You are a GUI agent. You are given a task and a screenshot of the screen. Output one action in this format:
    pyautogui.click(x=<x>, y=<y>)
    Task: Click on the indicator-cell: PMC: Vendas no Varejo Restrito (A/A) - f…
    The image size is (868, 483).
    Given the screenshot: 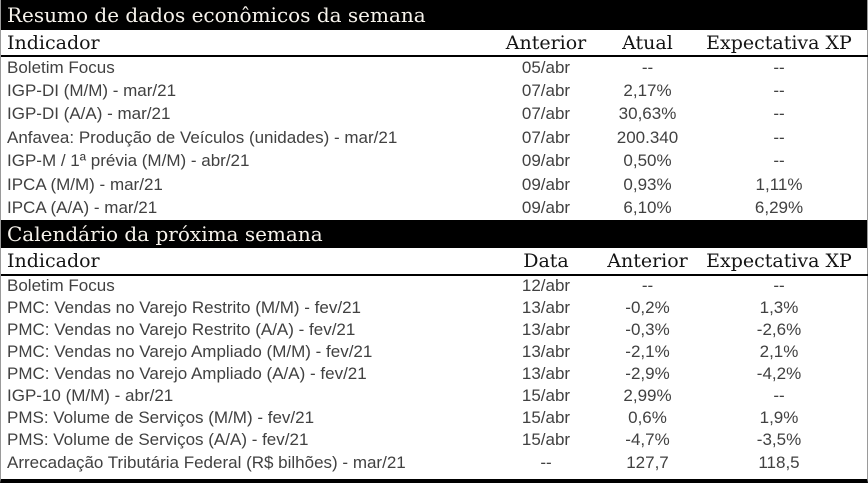 What is the action you would take?
    pyautogui.click(x=181, y=329)
    